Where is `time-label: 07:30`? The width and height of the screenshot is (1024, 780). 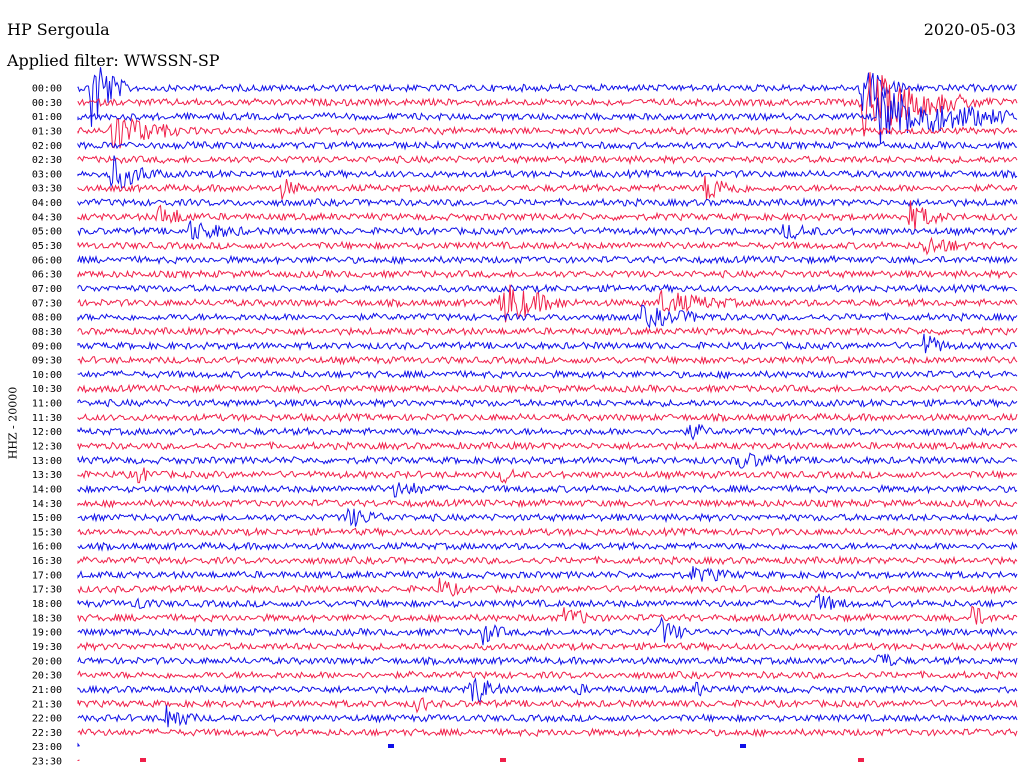 time-label: 07:30 is located at coordinates (47, 303).